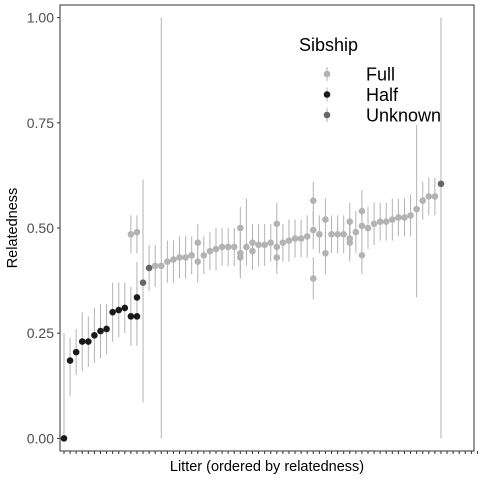 Image resolution: width=480 pixels, height=480 pixels. Describe the element at coordinates (327, 115) in the screenshot. I see `legend-key-unknown` at that location.